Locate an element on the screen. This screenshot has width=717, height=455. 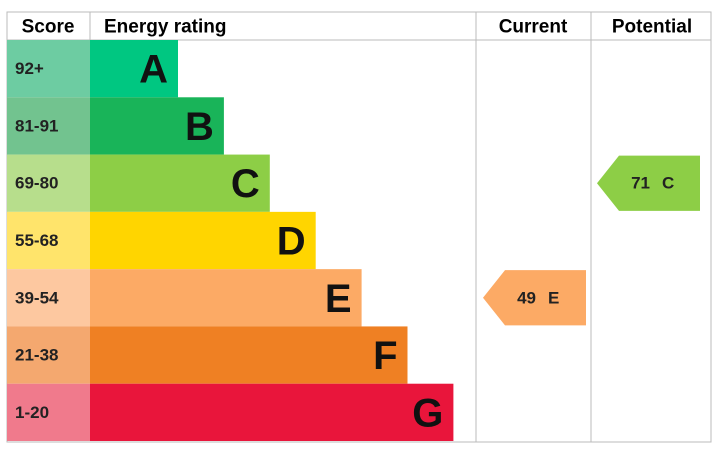
rating-letter: D is located at coordinates (291, 242).